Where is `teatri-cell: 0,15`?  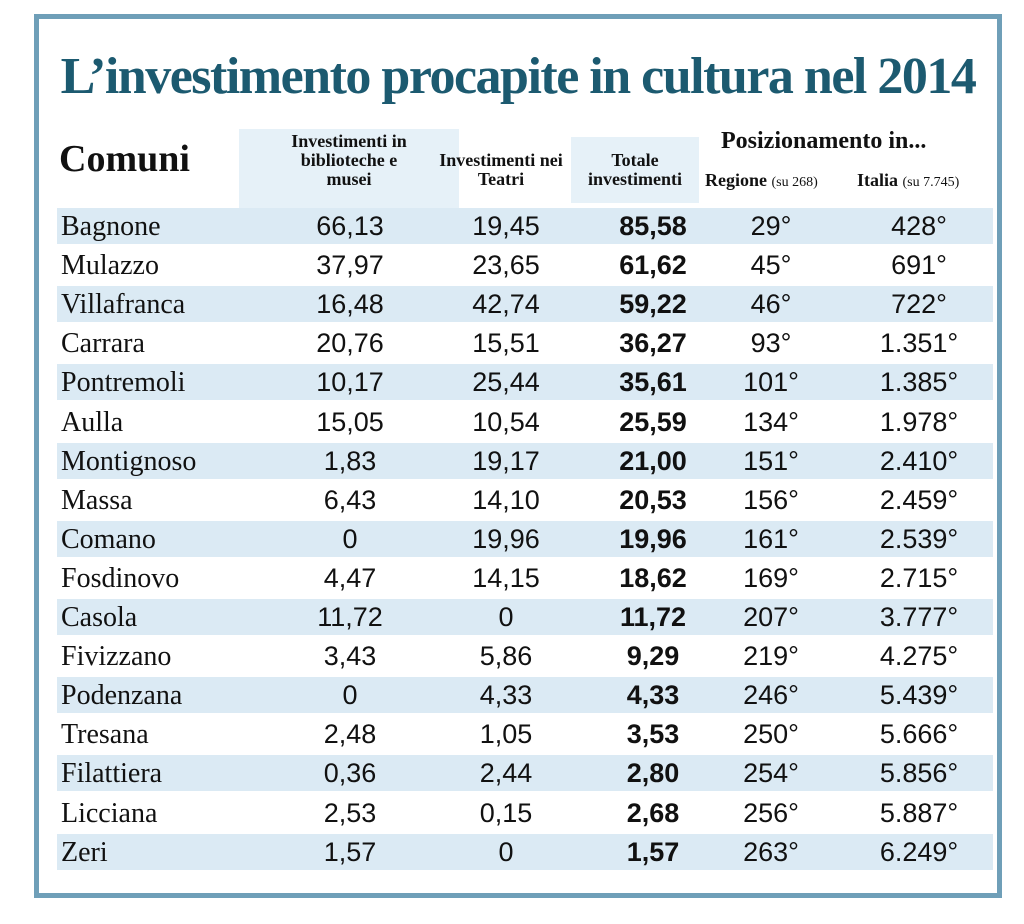 teatri-cell: 0,15 is located at coordinates (506, 812).